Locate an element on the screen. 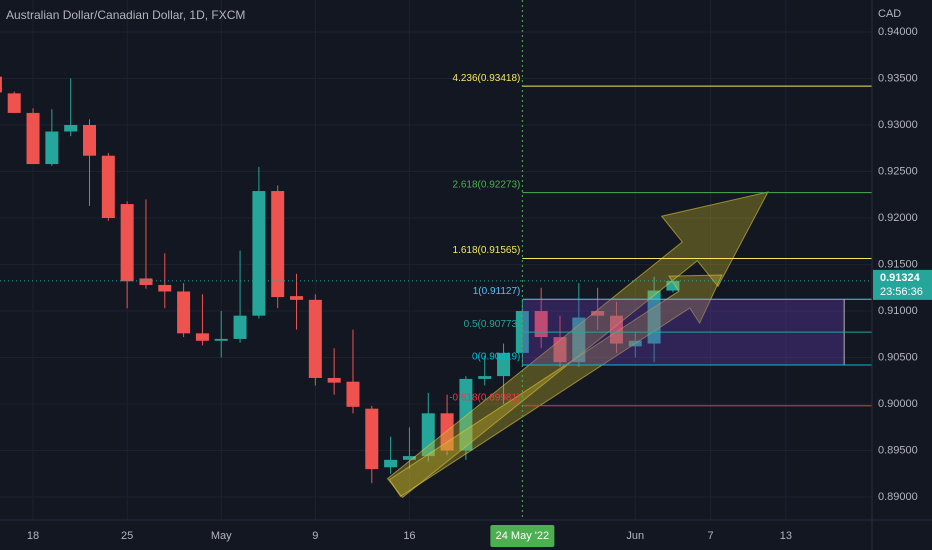  fib-label: -0.618(0.89981) is located at coordinates (484, 397).